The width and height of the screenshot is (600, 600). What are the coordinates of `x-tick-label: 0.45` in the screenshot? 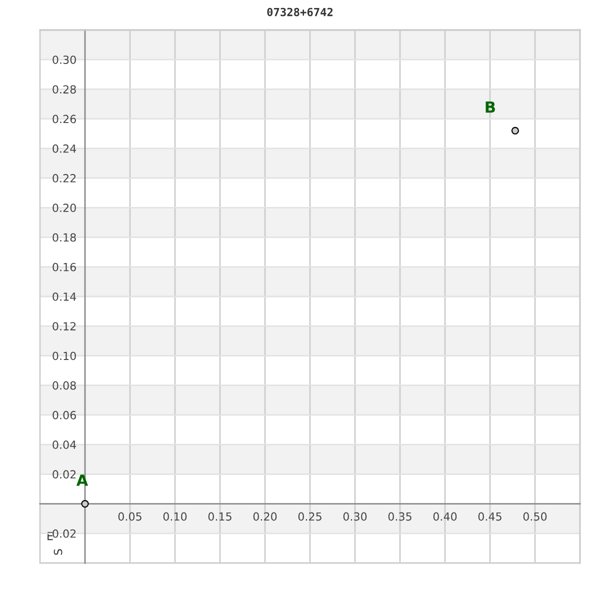 It's located at (490, 516).